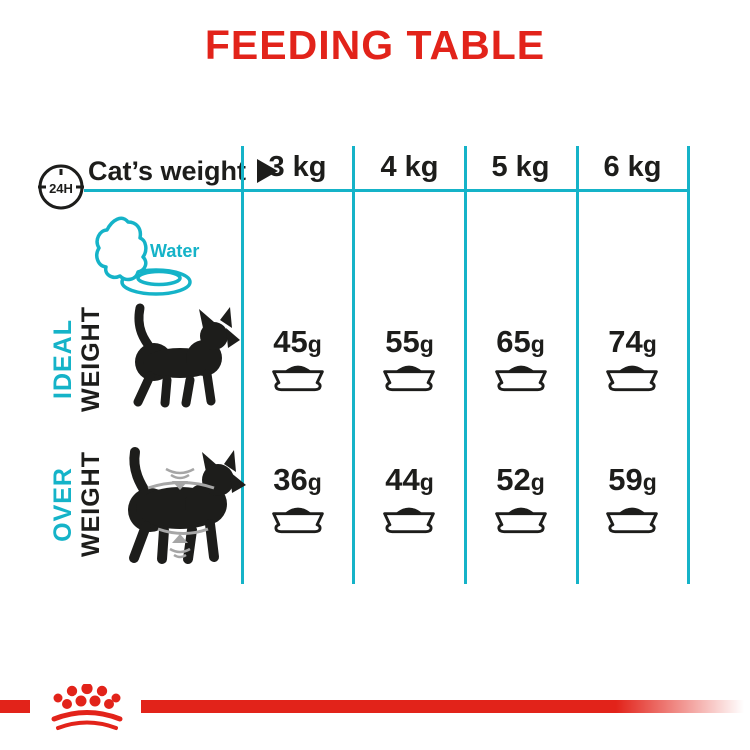 Image resolution: width=750 pixels, height=750 pixels. What do you see at coordinates (63, 359) in the screenshot?
I see `row-label-accent: IDEAL` at bounding box center [63, 359].